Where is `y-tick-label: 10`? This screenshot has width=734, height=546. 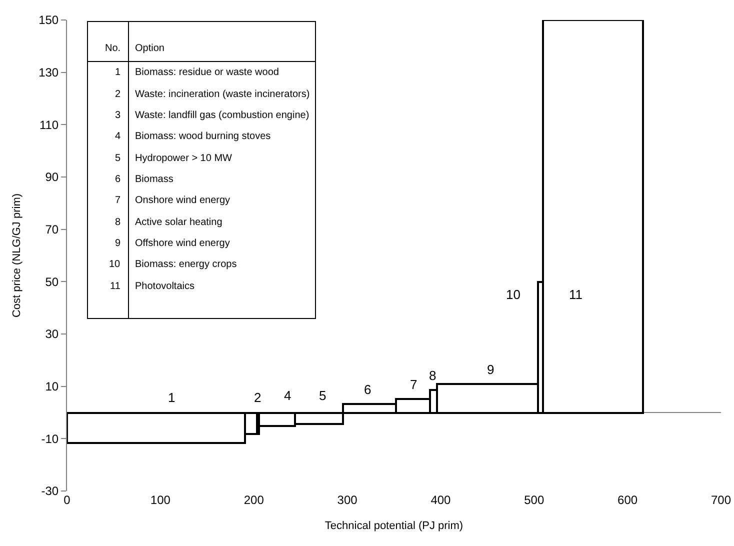 y-tick-label: 10 is located at coordinates (52, 387).